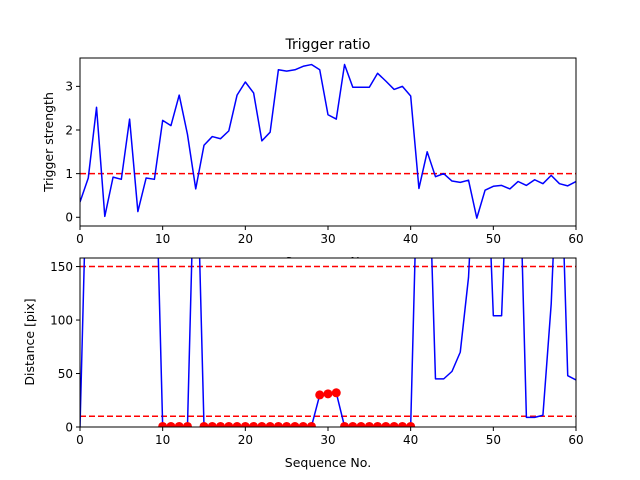 Image resolution: width=640 pixels, height=480 pixels. What do you see at coordinates (65, 374) in the screenshot?
I see `y-tick-label: 50` at bounding box center [65, 374].